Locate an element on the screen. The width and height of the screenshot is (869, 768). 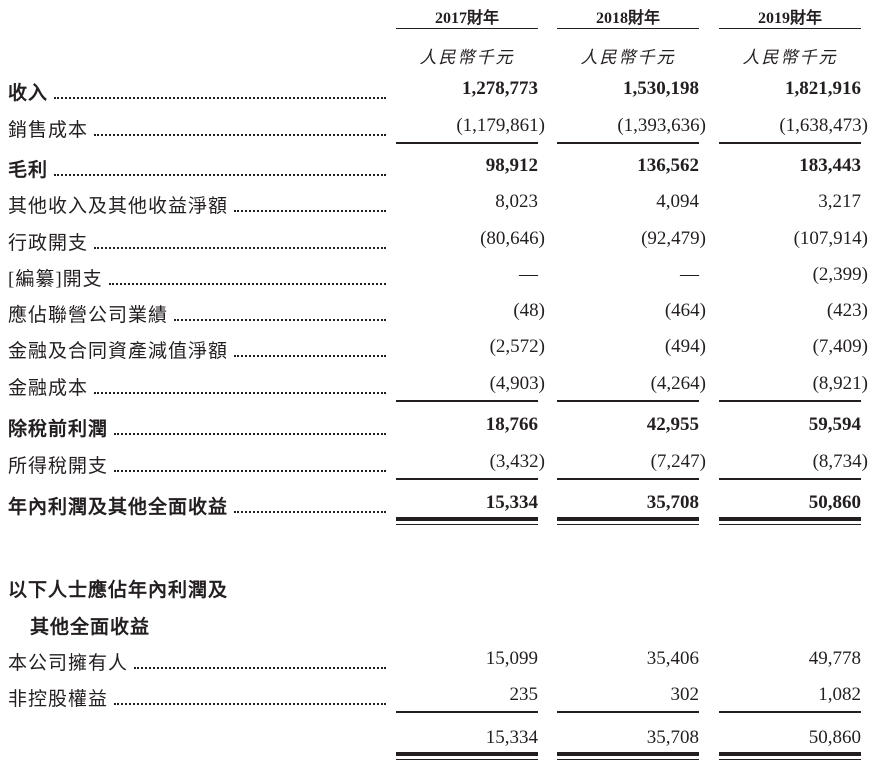
cell-value: 35,708 is located at coordinates (672, 737).